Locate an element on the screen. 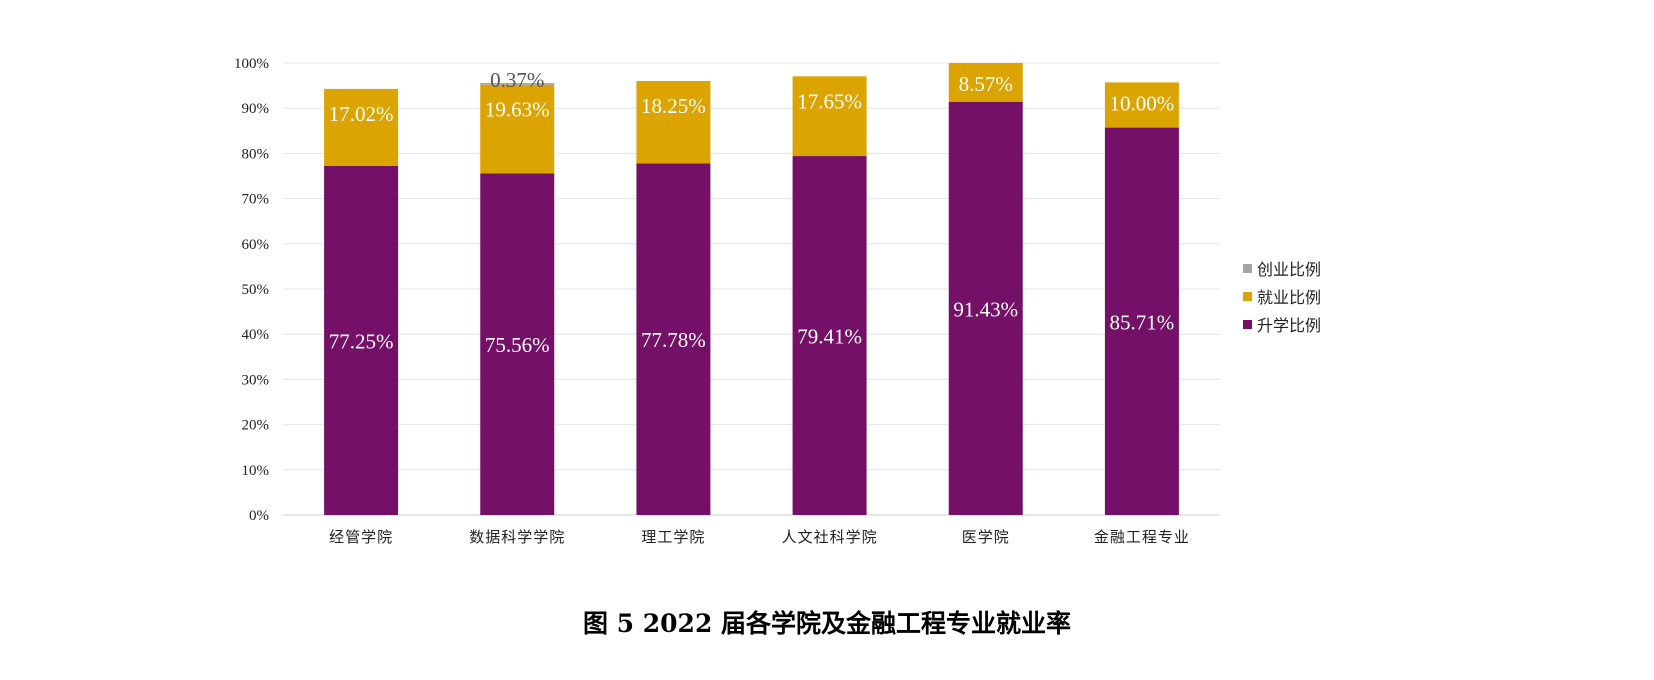 The width and height of the screenshot is (1654, 680). data-label: 77.78% is located at coordinates (673, 340).